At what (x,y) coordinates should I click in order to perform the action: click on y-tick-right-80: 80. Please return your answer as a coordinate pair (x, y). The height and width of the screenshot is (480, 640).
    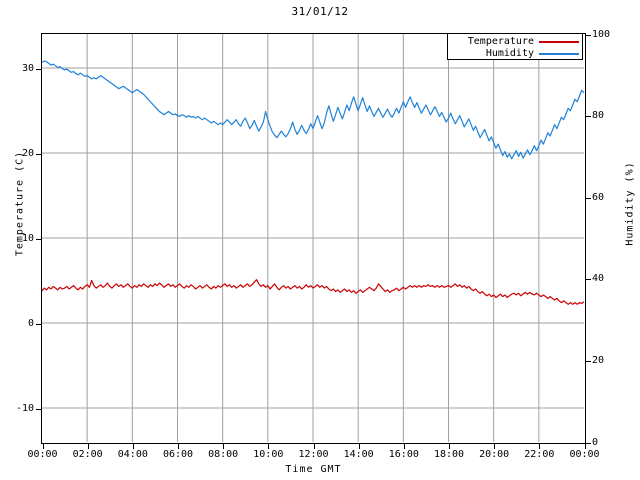
    Looking at the image, I should click on (598, 116).